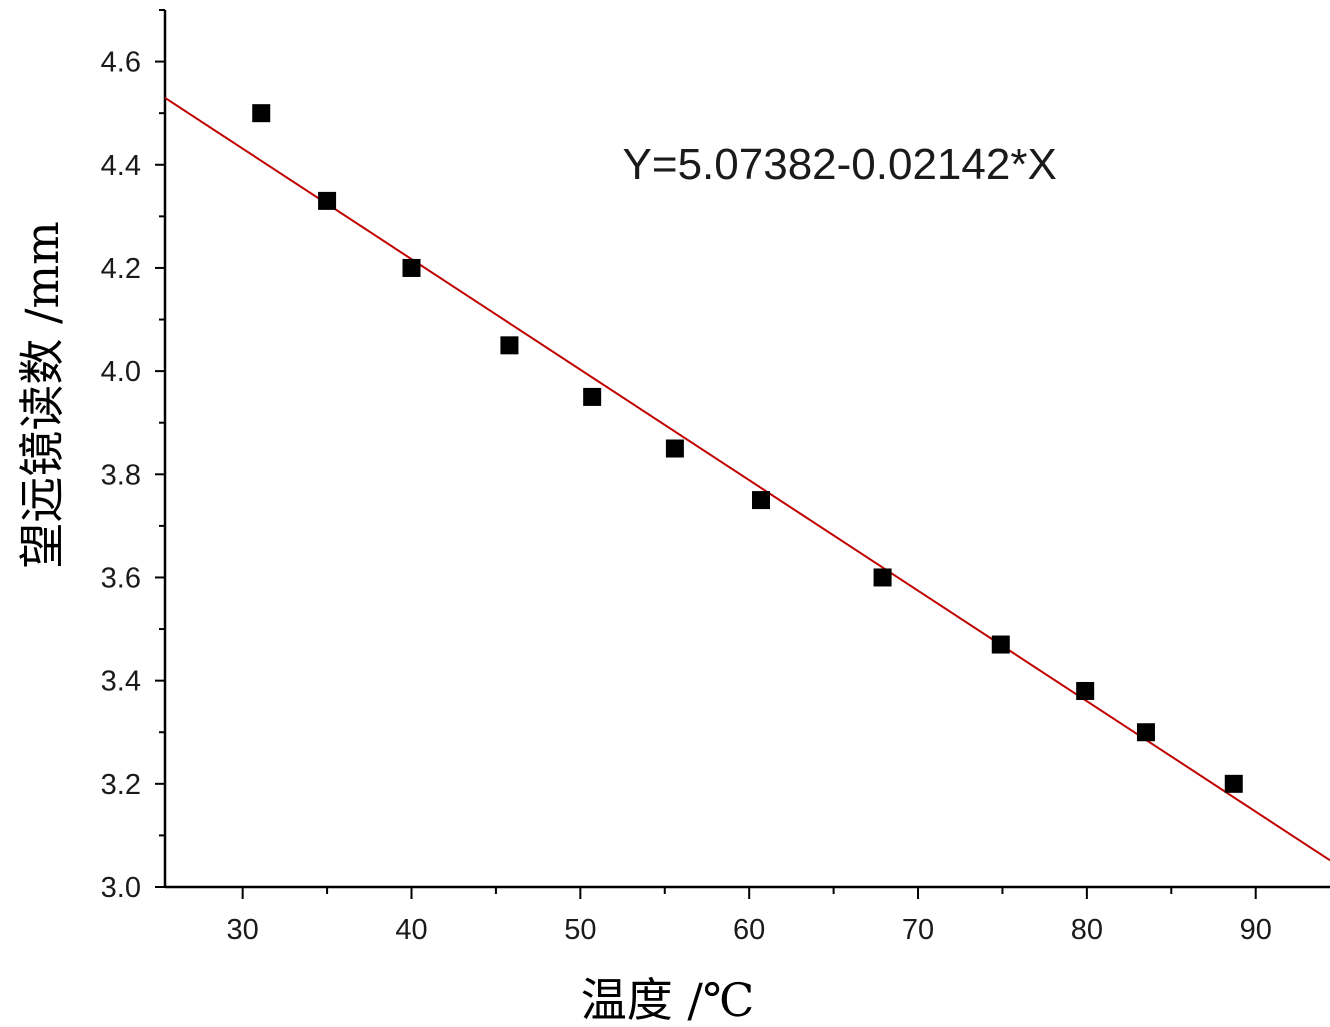 The width and height of the screenshot is (1330, 1027). Describe the element at coordinates (42, 394) in the screenshot. I see `y-axis-title: 望远镜读数 /mm` at that location.